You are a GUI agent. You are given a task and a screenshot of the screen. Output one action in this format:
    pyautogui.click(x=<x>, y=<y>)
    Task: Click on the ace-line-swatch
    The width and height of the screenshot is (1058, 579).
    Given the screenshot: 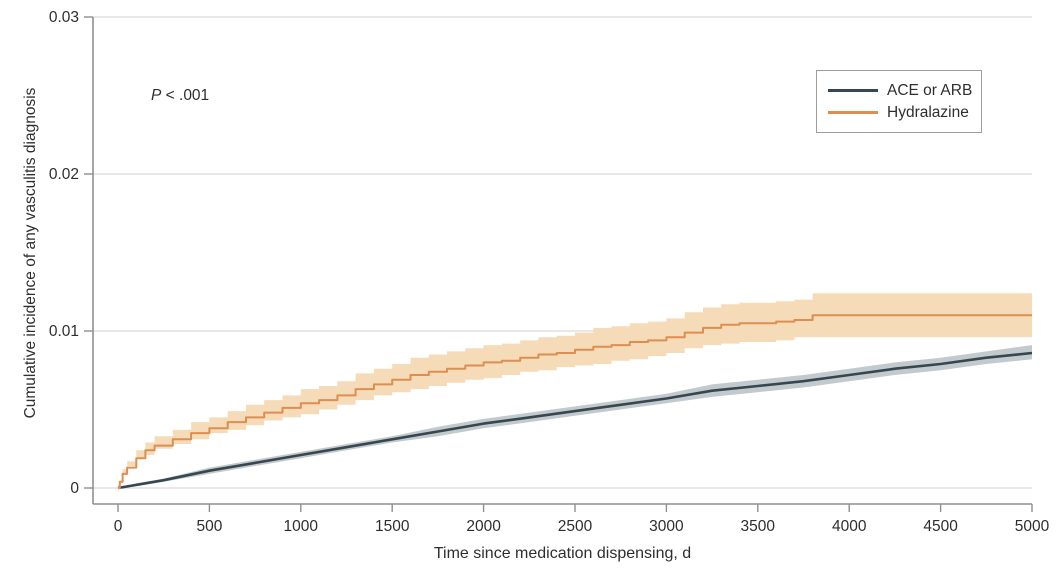 What is the action you would take?
    pyautogui.click(x=853, y=90)
    